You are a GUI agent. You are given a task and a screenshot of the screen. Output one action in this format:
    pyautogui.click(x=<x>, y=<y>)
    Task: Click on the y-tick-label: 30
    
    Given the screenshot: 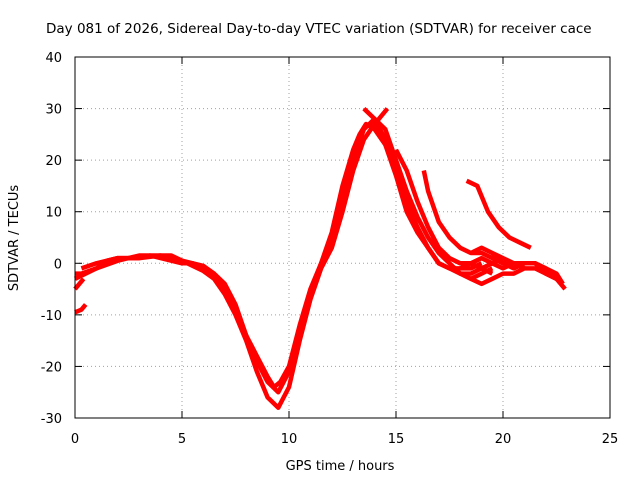 What is the action you would take?
    pyautogui.click(x=53, y=110)
    